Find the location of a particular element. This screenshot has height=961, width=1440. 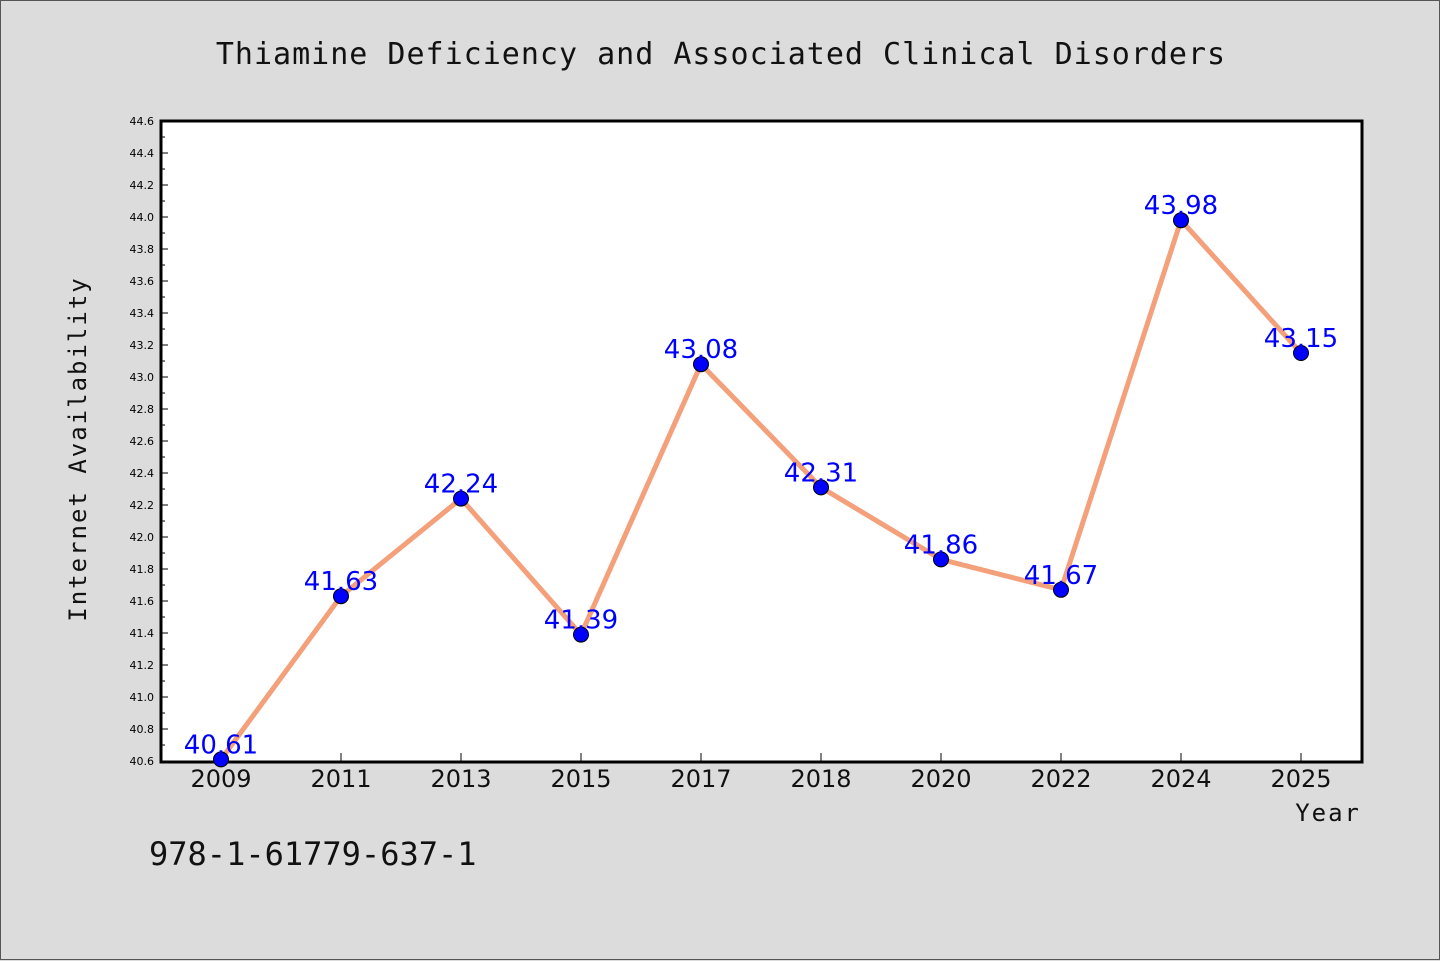

data-point-2020 is located at coordinates (941, 559).